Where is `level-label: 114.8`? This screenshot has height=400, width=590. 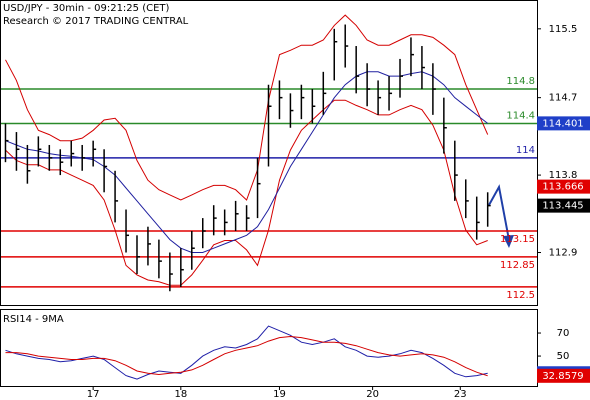 level-label: 114.8 is located at coordinates (520, 81).